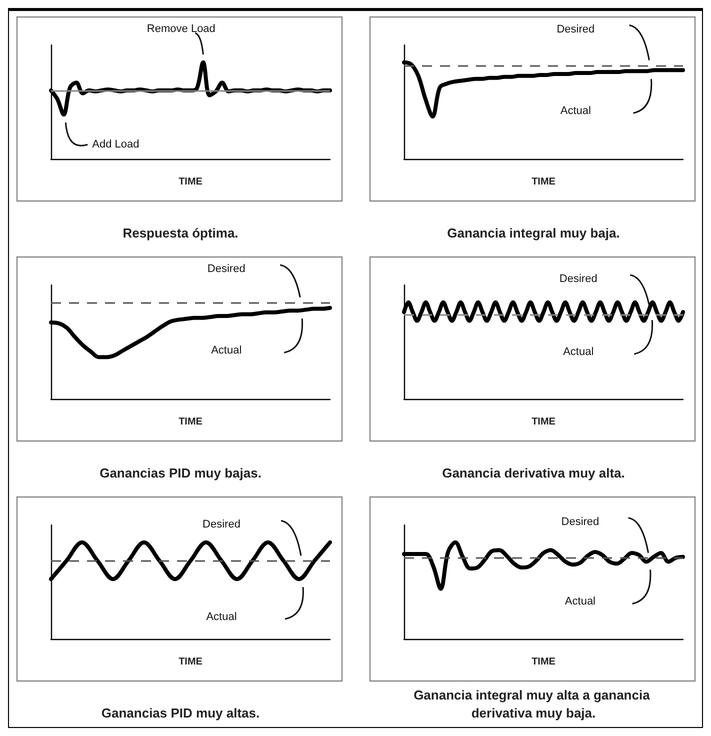  What do you see at coordinates (533, 473) in the screenshot?
I see `text: Ganancia derivativa muy alta.` at bounding box center [533, 473].